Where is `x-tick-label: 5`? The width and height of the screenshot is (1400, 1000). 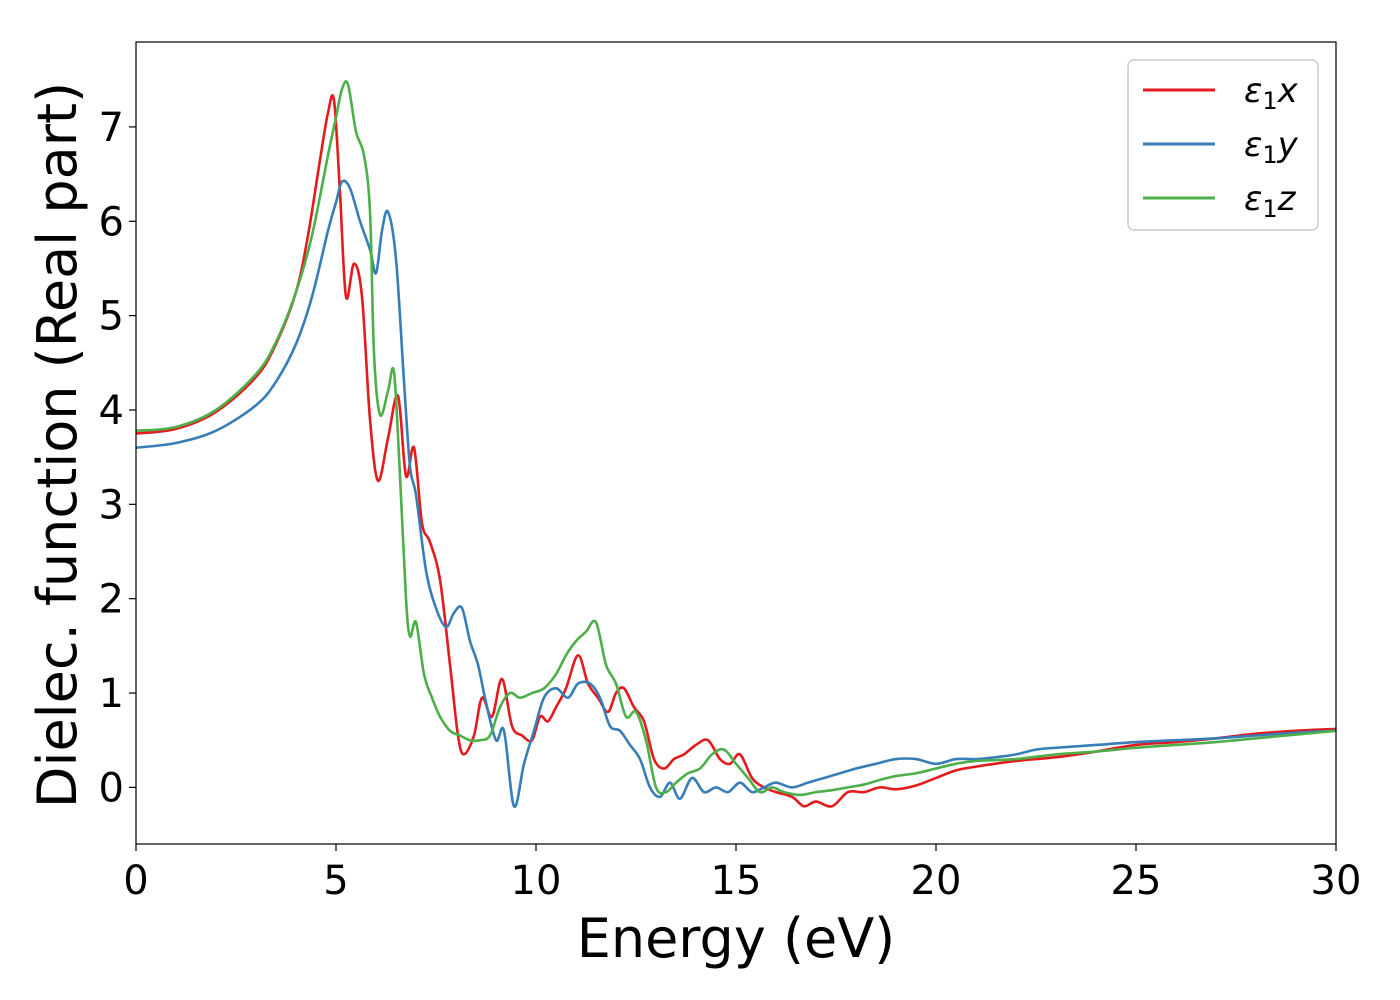 x-tick-label: 5 is located at coordinates (335, 881).